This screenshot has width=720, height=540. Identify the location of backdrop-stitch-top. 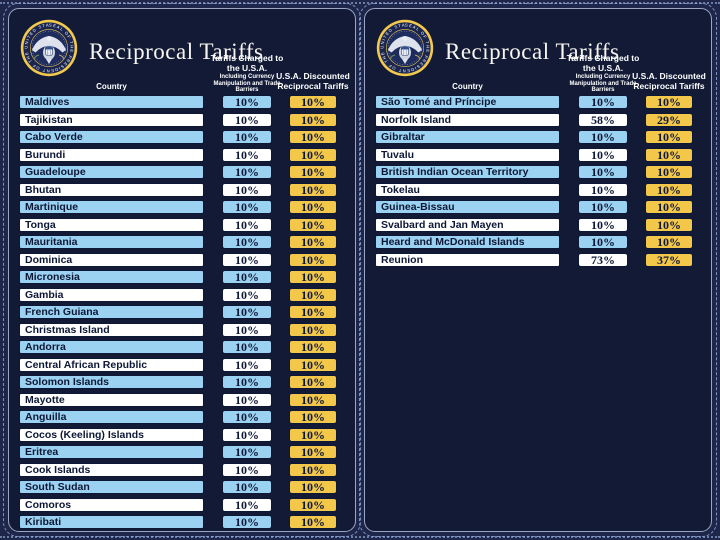
(360, 3).